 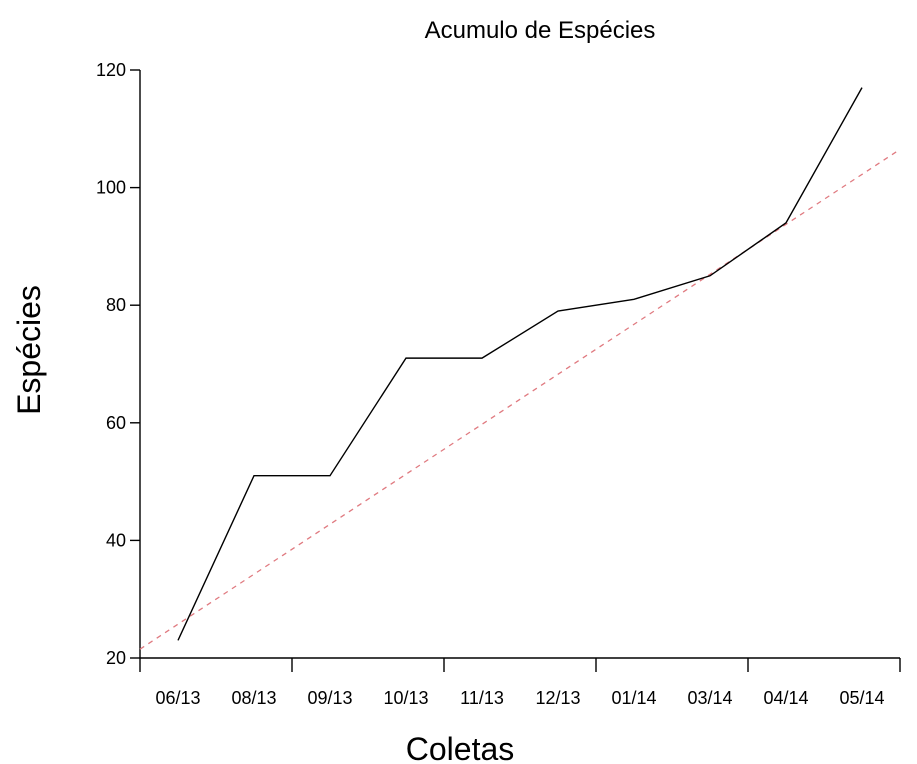 What do you see at coordinates (118, 364) in the screenshot?
I see `y-axis: 20 40 60 80 100 120` at bounding box center [118, 364].